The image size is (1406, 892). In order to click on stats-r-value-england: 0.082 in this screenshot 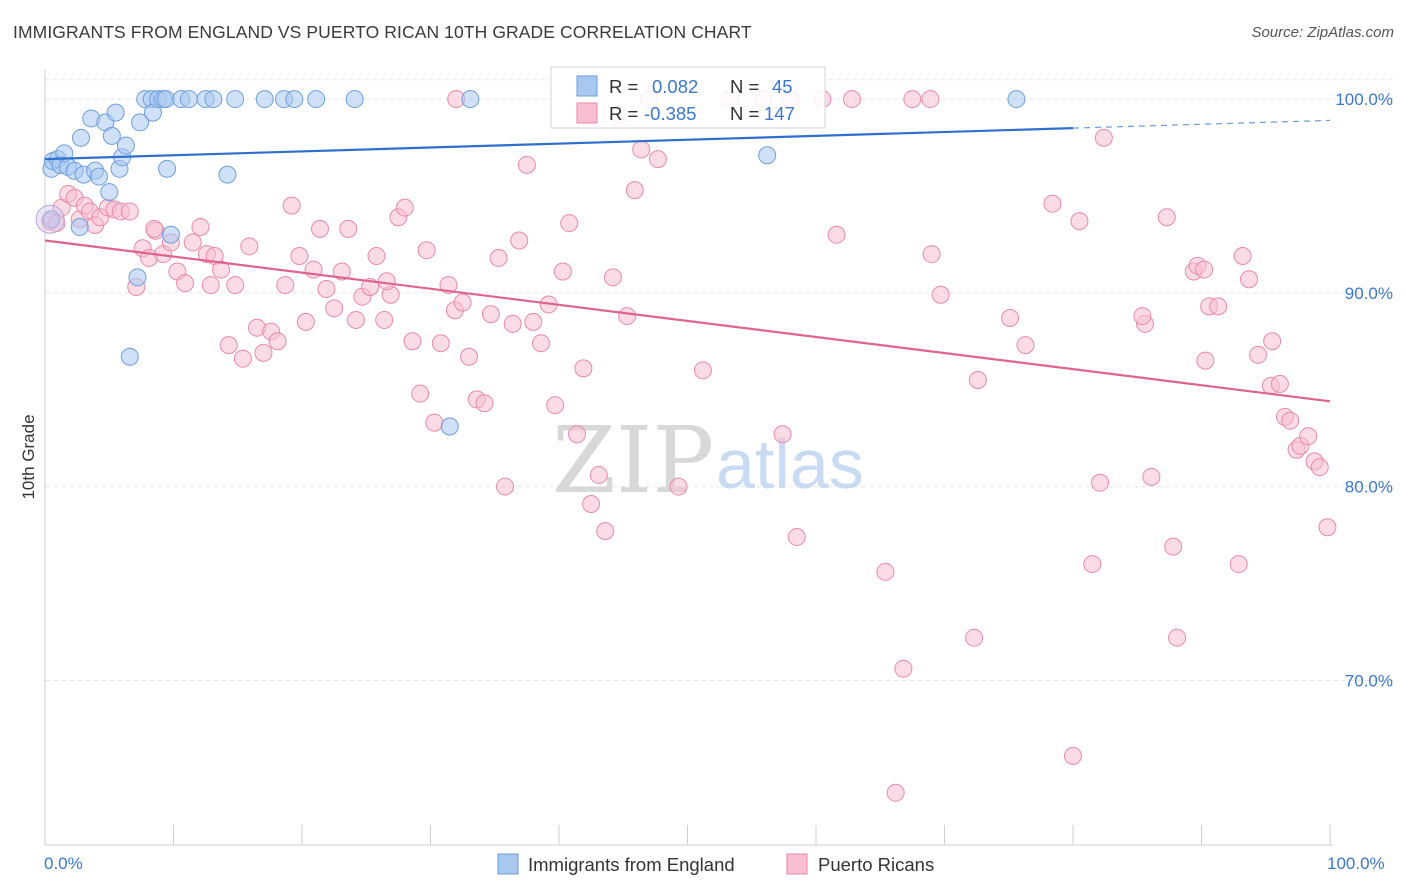, I will do `click(675, 86)`.